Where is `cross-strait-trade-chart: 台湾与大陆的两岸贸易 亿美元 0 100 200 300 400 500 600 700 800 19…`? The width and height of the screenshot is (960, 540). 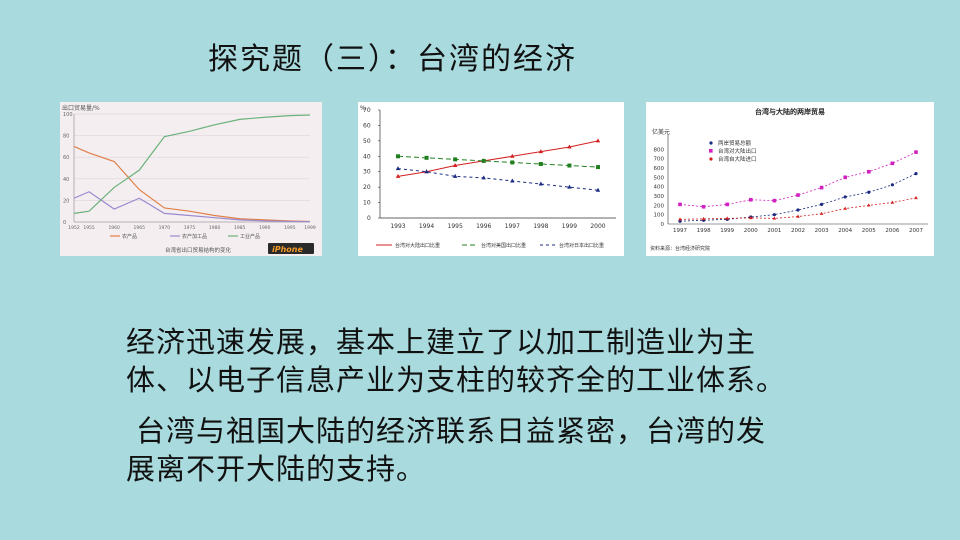
cross-strait-trade-chart: 台湾与大陆的两岸贸易 亿美元 0 100 200 300 400 500 600 700 800 19… is located at coordinates (790, 179).